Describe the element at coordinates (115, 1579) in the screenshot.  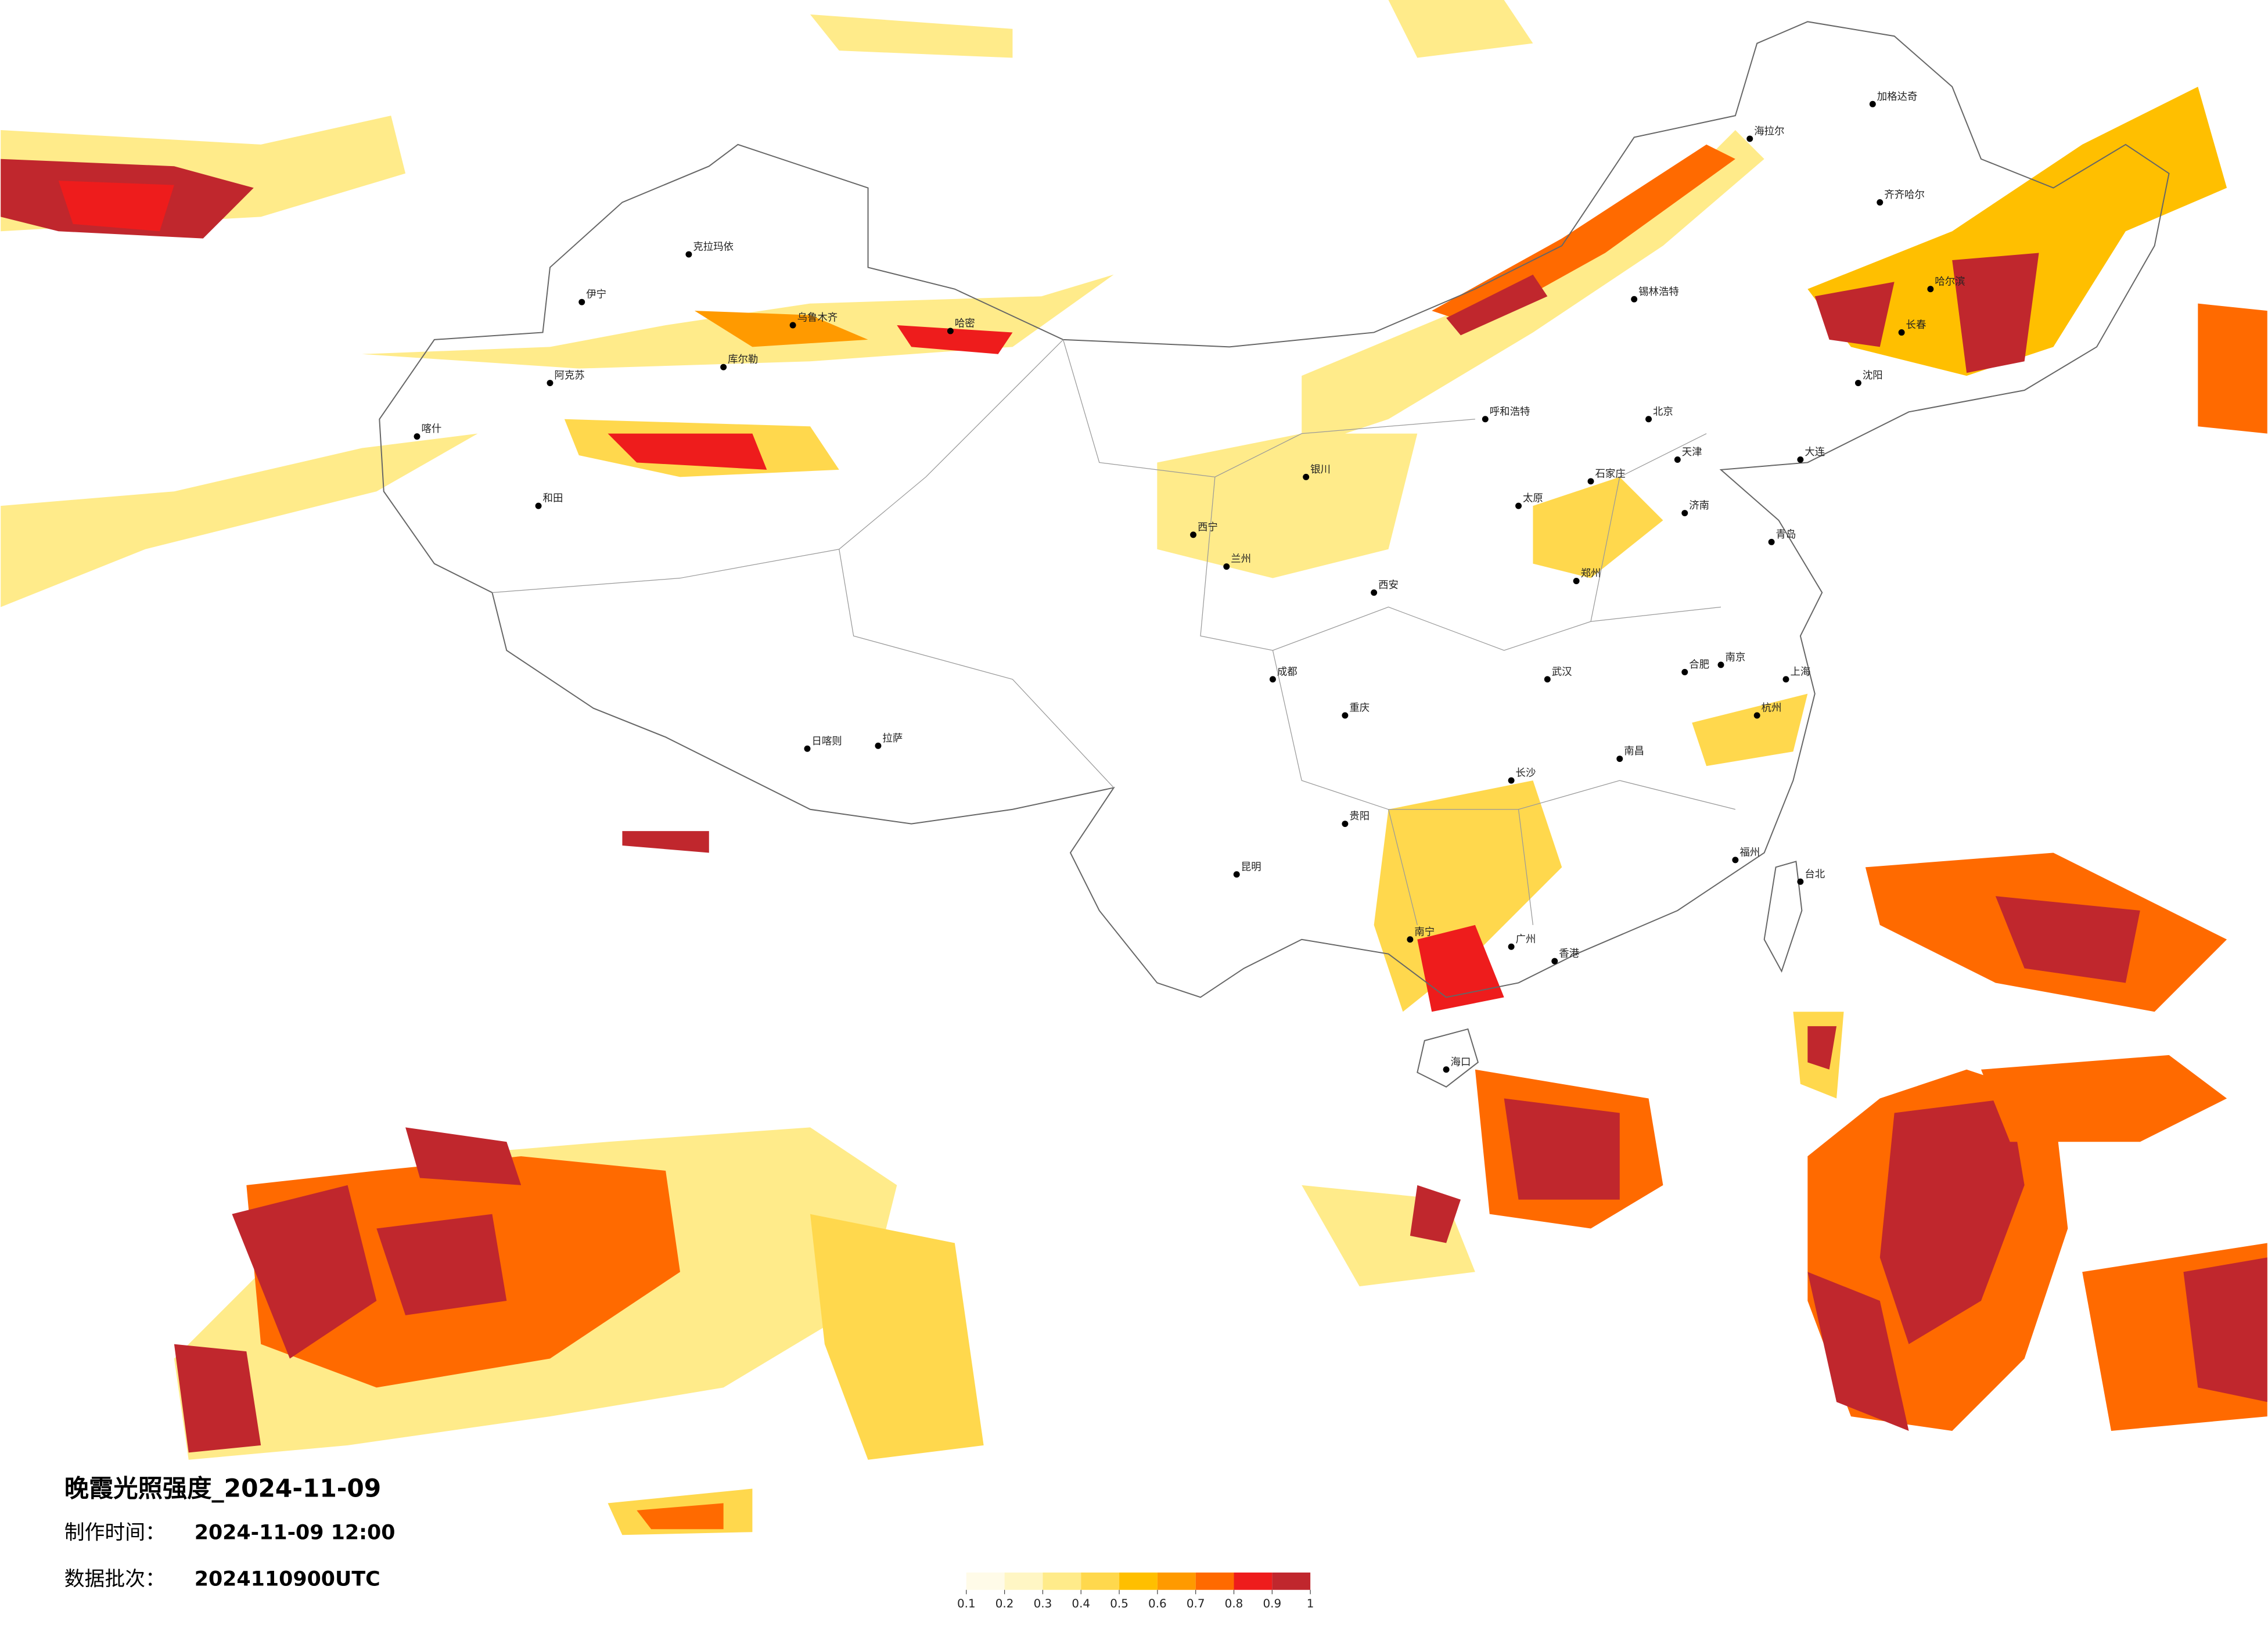
I see `data-batch-label: 数据批次：` at that location.